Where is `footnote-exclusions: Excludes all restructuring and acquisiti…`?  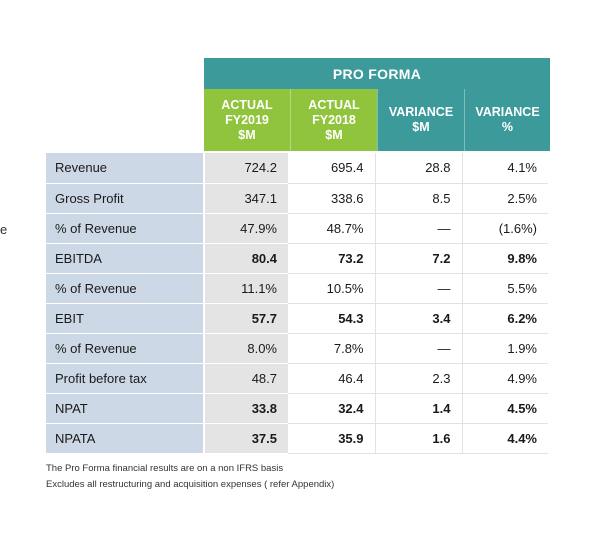
footnote-exclusions: Excludes all restructuring and acquisiti… is located at coordinates (190, 484).